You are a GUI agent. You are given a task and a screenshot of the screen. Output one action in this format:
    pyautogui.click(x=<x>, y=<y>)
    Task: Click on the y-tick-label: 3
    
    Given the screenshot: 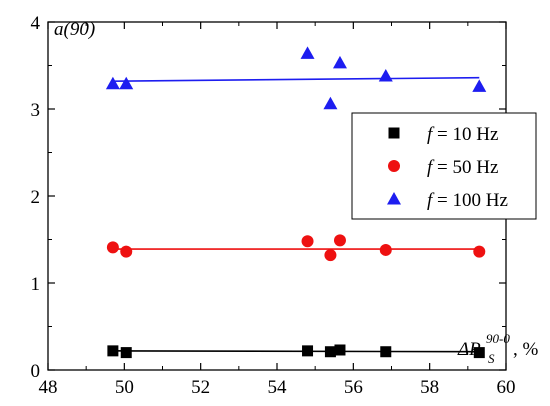 What is the action you would take?
    pyautogui.click(x=36, y=110)
    